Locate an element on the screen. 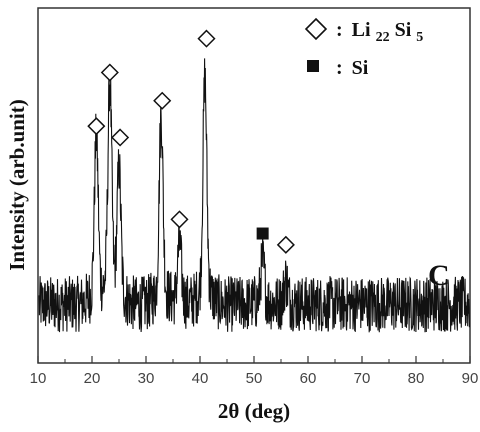 This screenshot has width=480, height=432. legend-si: Si is located at coordinates (403, 30).